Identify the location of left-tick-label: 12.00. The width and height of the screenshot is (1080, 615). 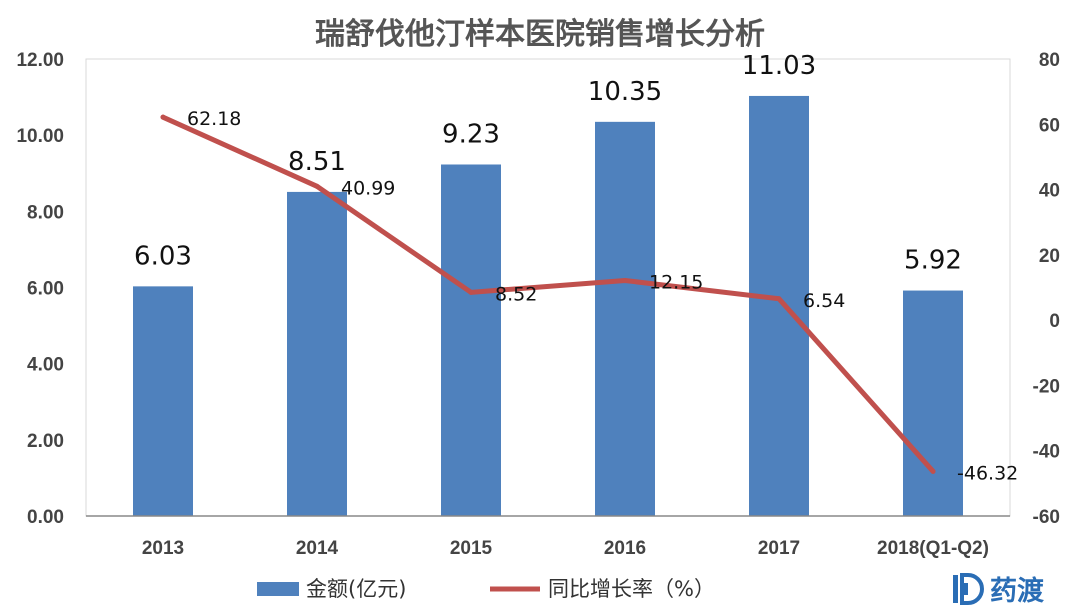
(40, 60).